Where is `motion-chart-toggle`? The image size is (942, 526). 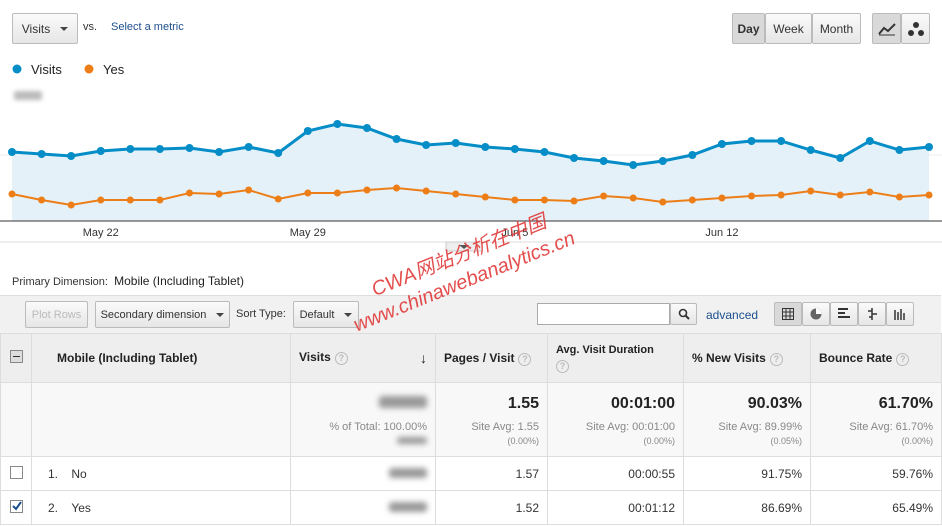
motion-chart-toggle is located at coordinates (915, 28).